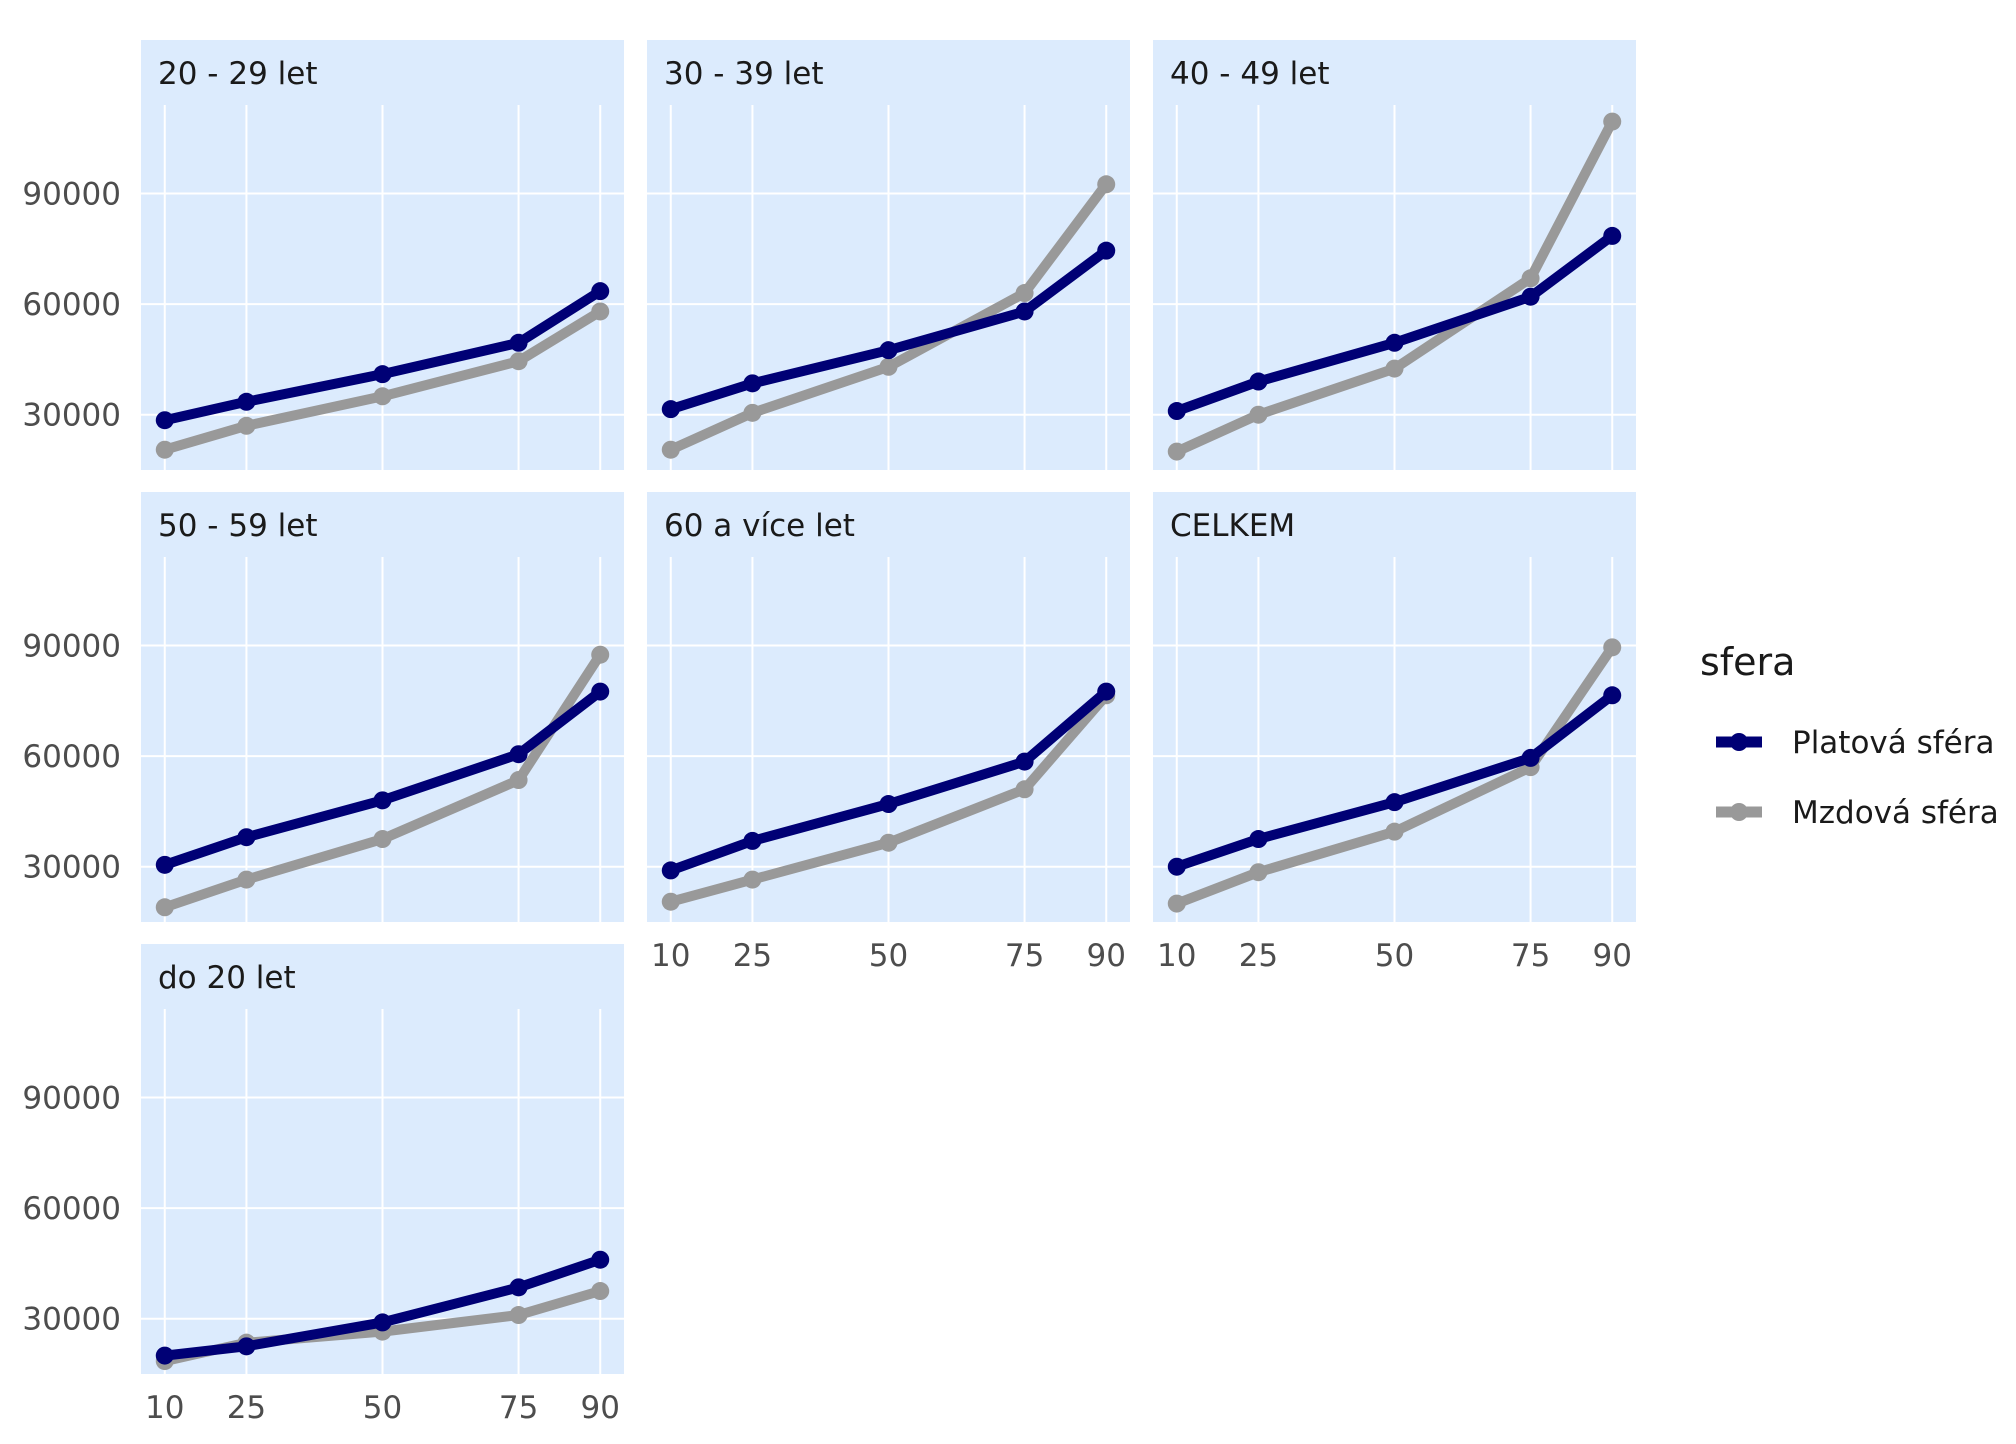  Describe the element at coordinates (1394, 255) in the screenshot. I see `panel-40-49-let: 40 - 49 let` at that location.